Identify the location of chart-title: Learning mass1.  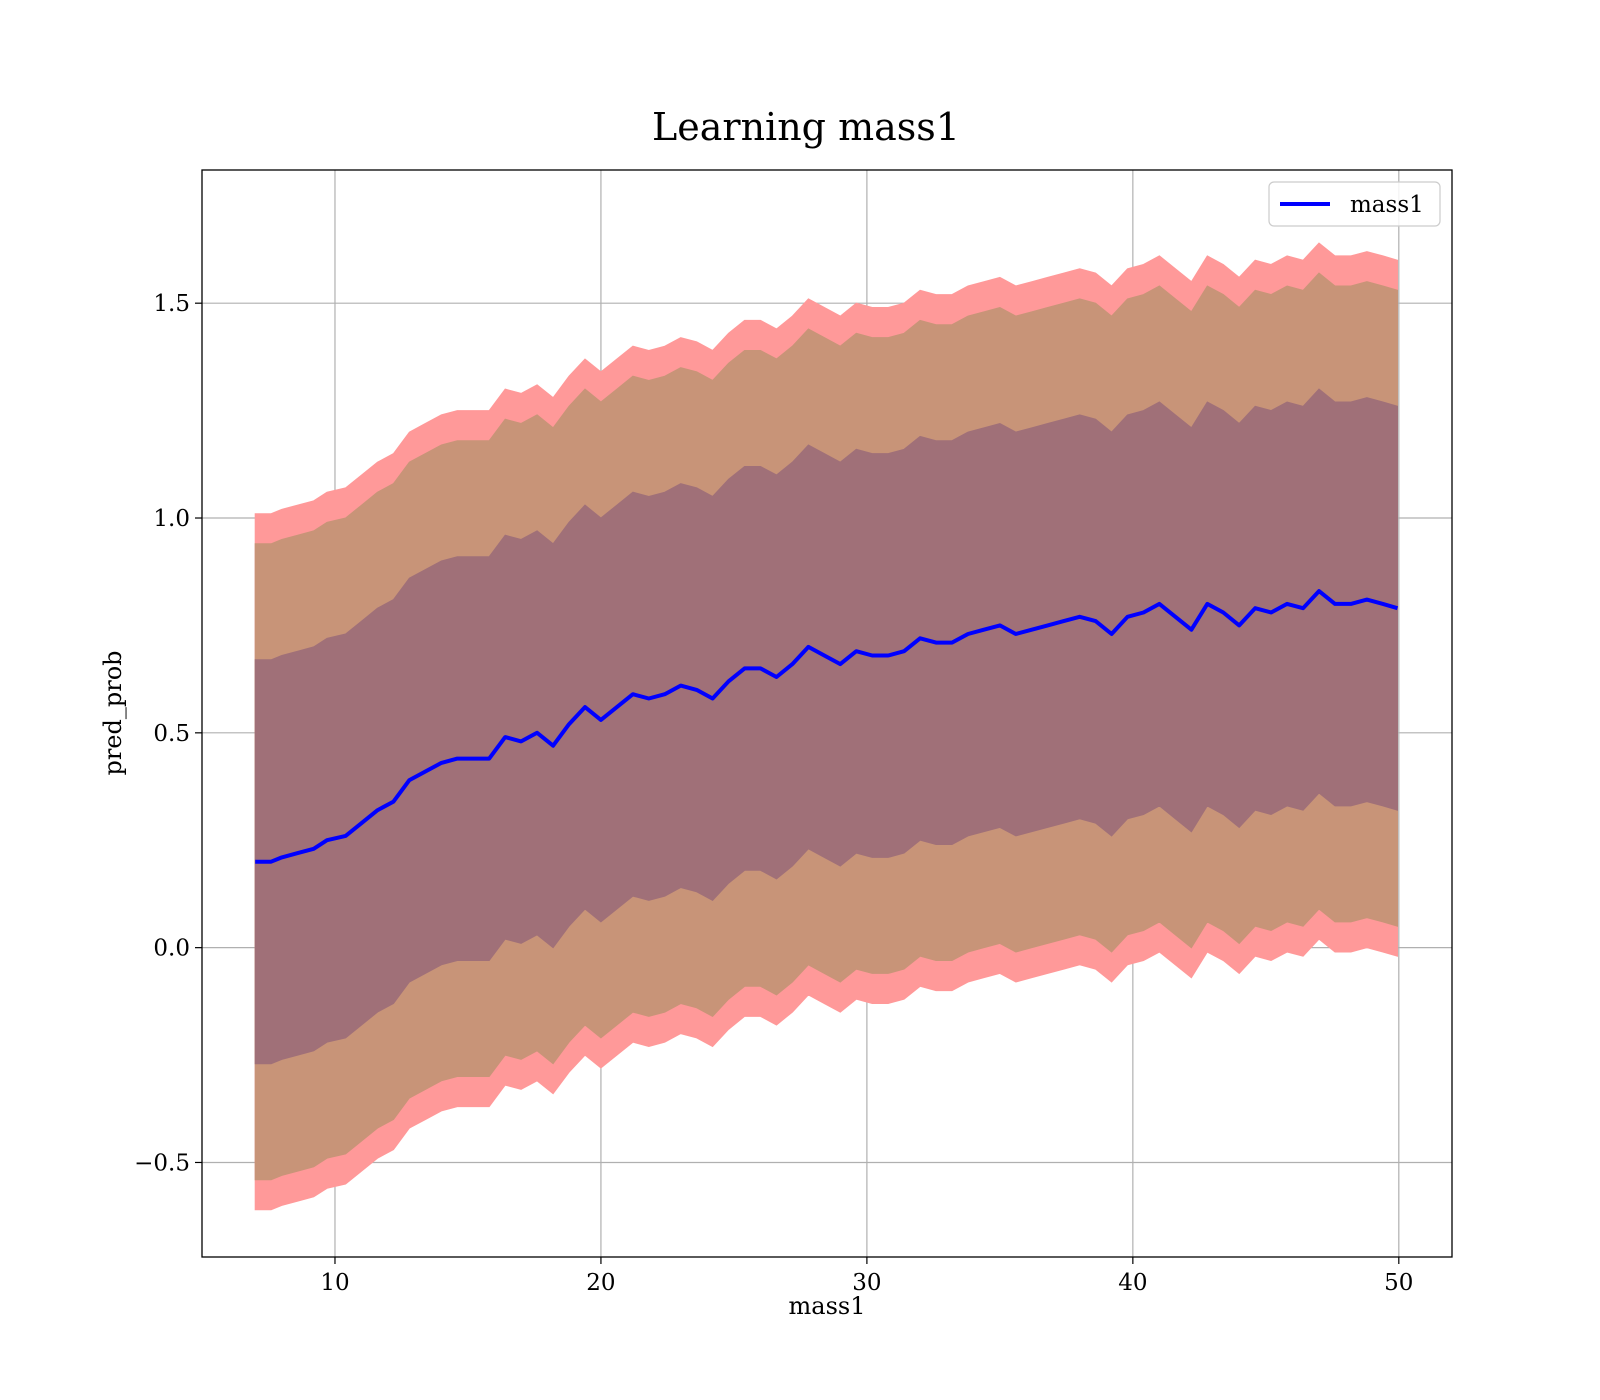
(806, 127).